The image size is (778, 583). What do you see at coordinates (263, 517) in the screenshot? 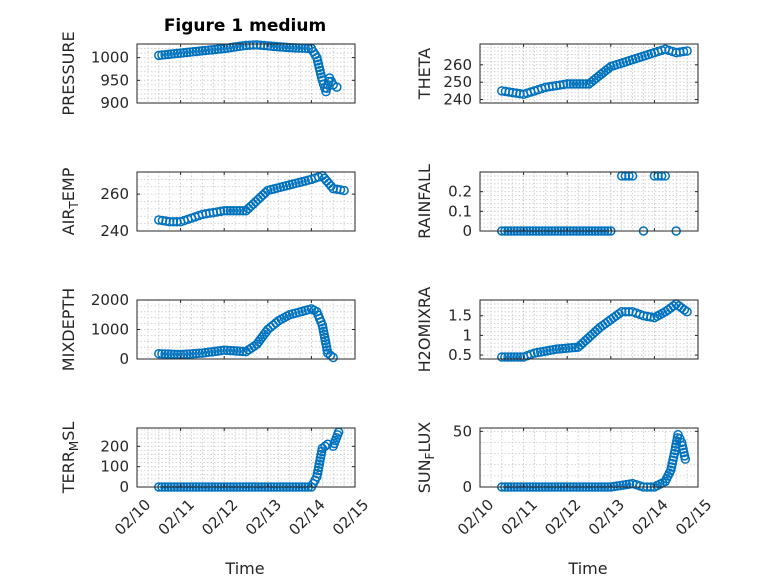
I see `x-tick-label: 02/13` at bounding box center [263, 517].